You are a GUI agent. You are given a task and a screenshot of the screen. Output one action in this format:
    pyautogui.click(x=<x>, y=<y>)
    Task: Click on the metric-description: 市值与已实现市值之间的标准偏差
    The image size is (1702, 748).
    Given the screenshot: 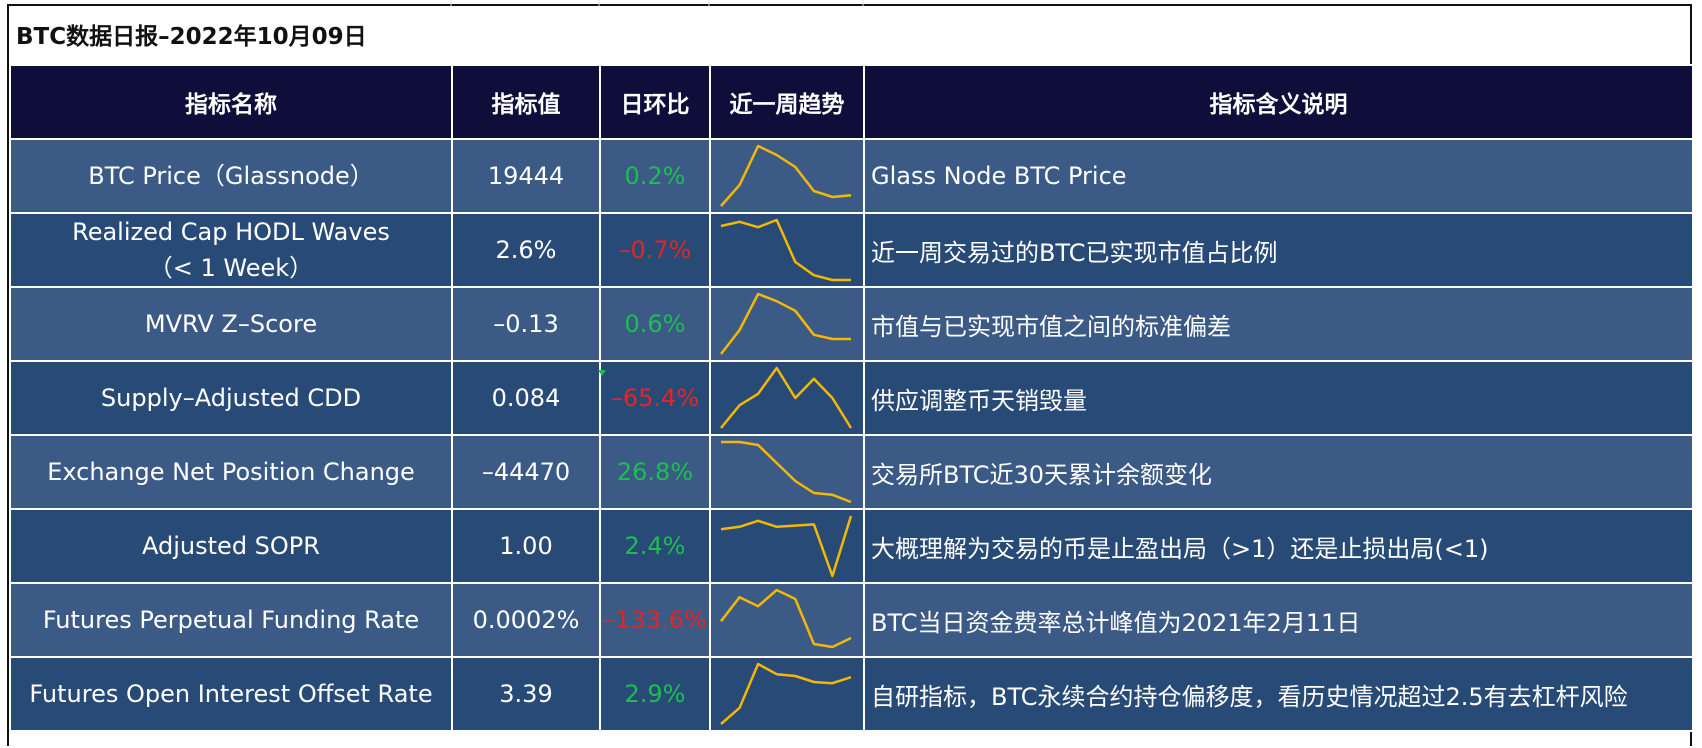 What is the action you would take?
    pyautogui.click(x=1278, y=324)
    